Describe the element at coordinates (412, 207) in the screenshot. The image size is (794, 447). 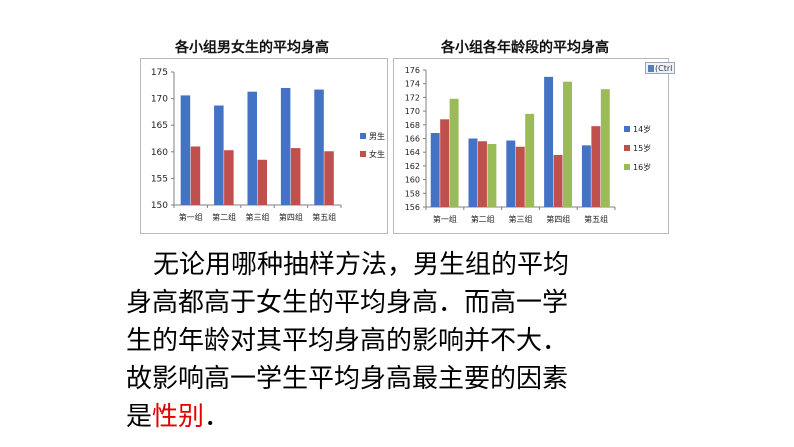
I see `y-tick-label: 156` at that location.